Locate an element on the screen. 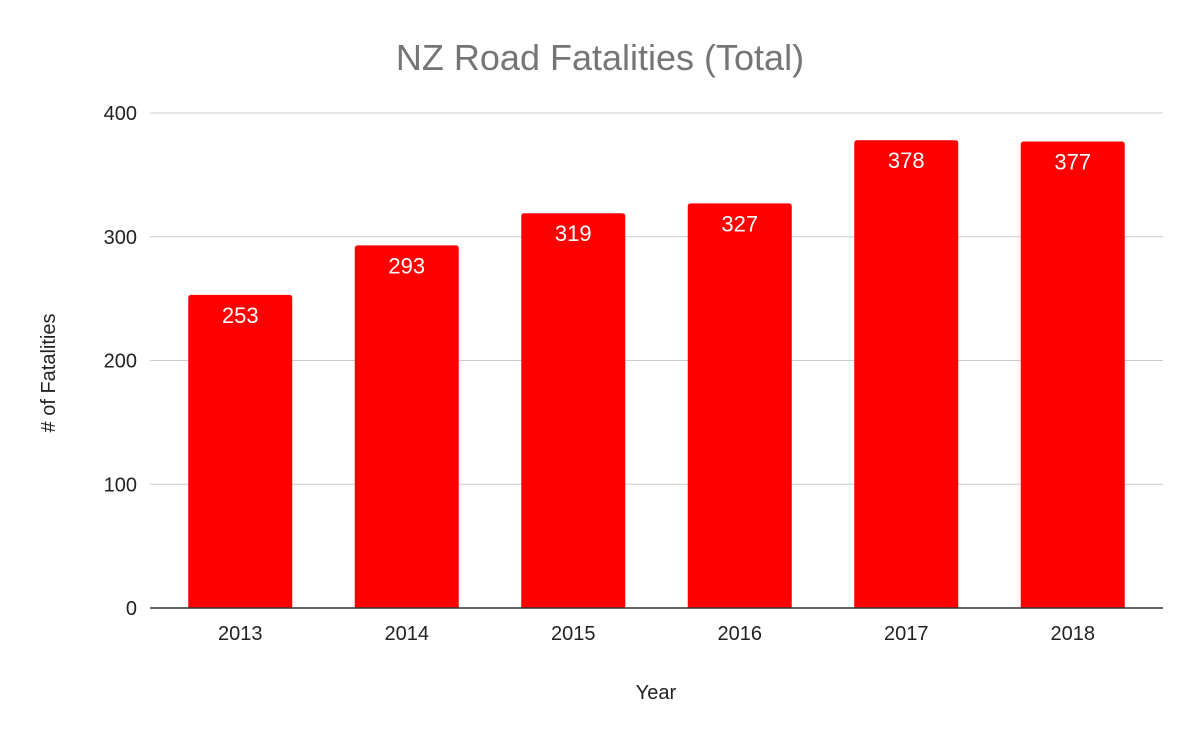  bar-2017 is located at coordinates (906, 374).